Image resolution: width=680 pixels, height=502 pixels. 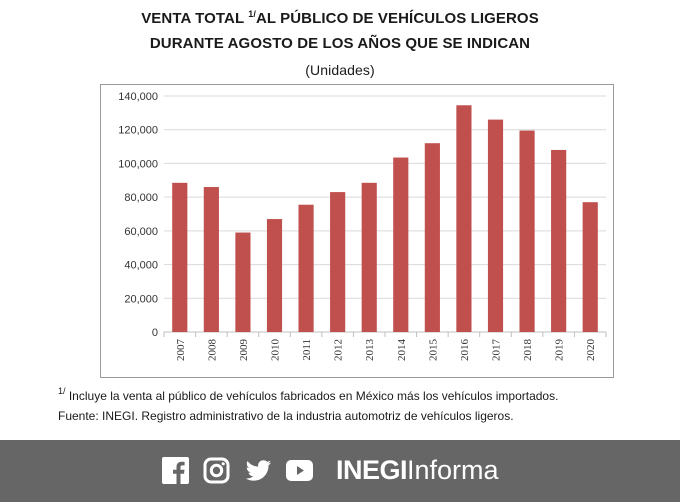 I want to click on x-tick-label: 2015, so click(x=433, y=350).